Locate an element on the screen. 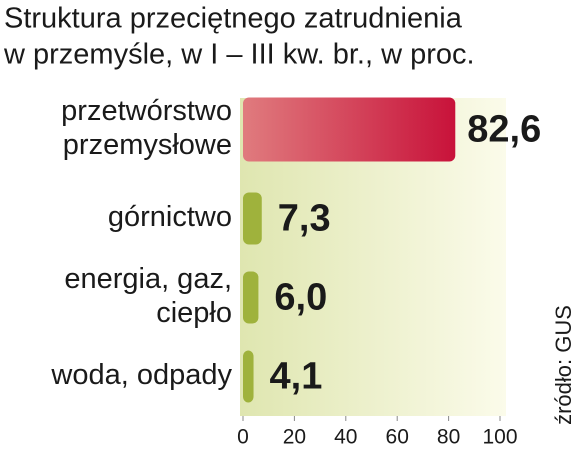 This screenshot has width=578, height=459. category-label: górnictwo is located at coordinates (170, 217).